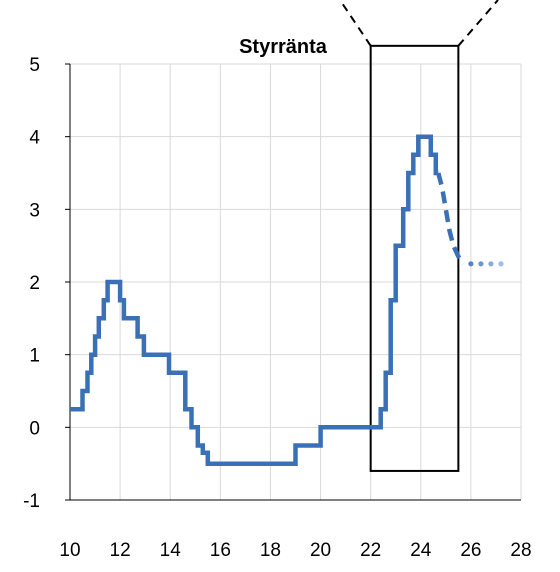  I want to click on x-tick-label: 22, so click(370, 550).